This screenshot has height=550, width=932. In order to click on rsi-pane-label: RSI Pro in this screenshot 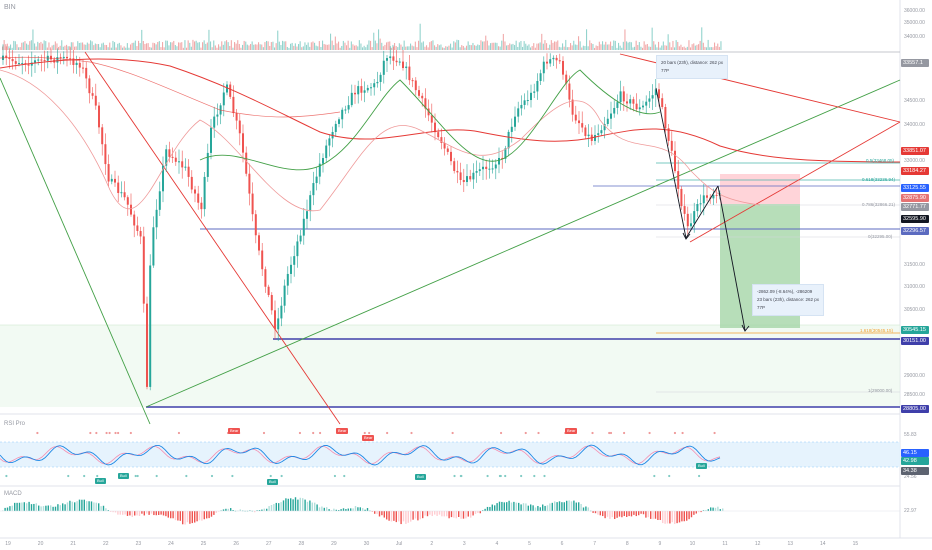, I will do `click(15, 424)`.